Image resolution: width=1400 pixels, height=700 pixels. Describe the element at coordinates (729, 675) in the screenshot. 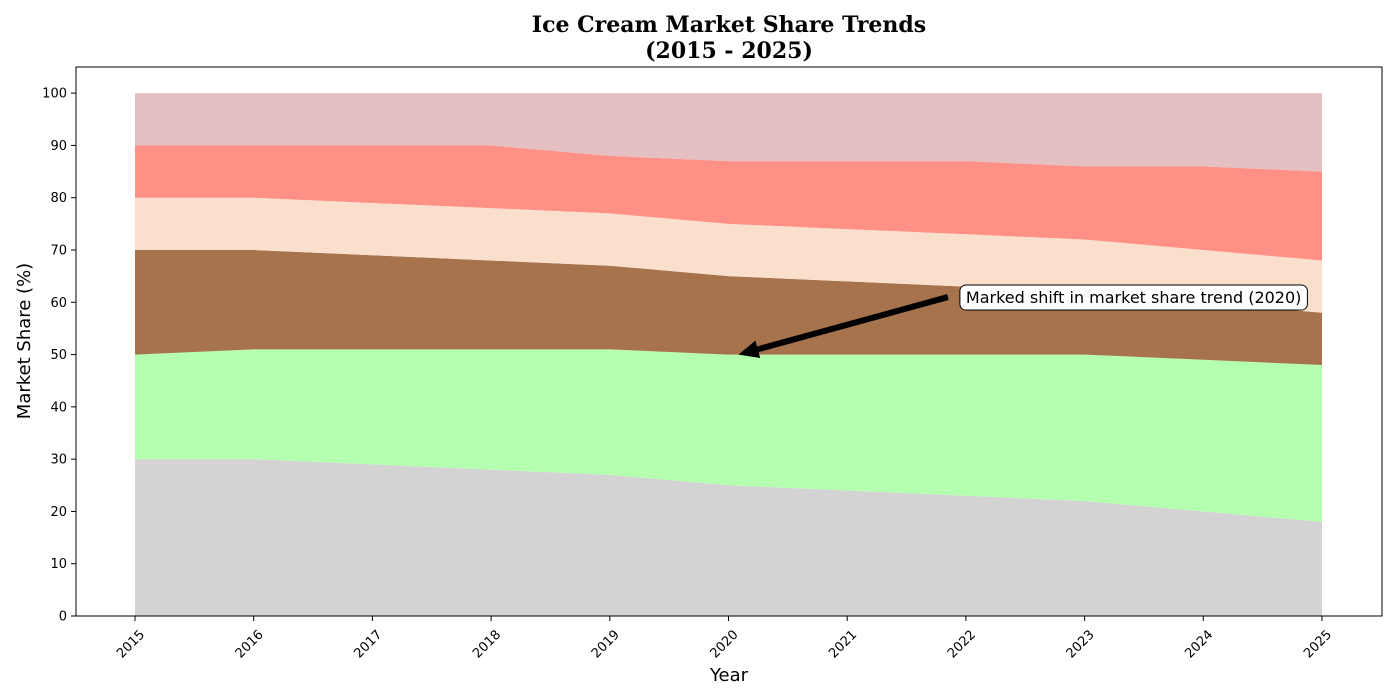

I see `x-axis-label: Year` at that location.